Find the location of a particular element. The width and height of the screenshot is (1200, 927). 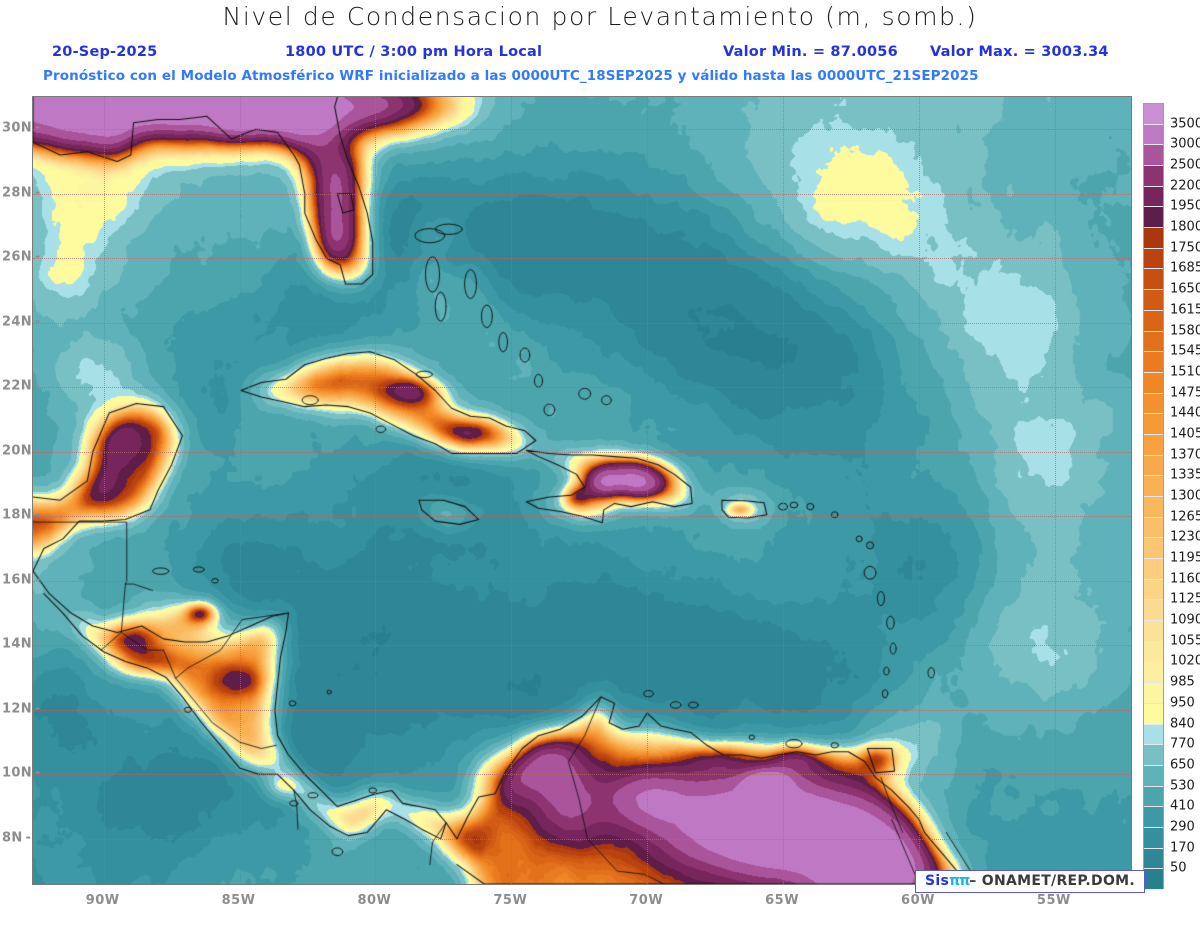

lat-tick-28N: 28N - is located at coordinates (21, 193).